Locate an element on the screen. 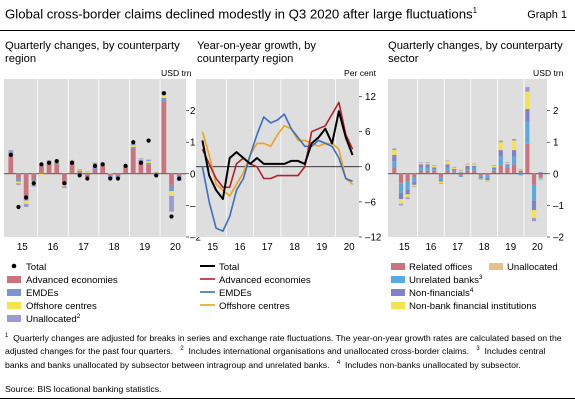 This screenshot has height=404, width=575. y-tick-label: –2 is located at coordinates (558, 238).